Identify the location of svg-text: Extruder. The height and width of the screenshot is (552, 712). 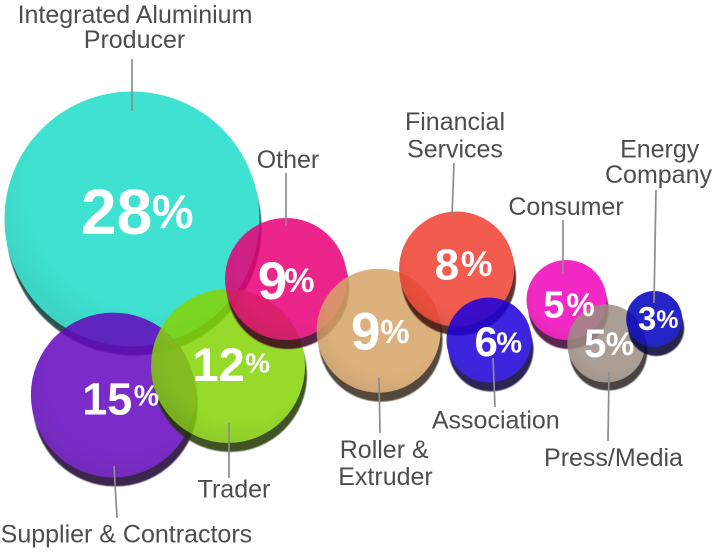
(385, 477).